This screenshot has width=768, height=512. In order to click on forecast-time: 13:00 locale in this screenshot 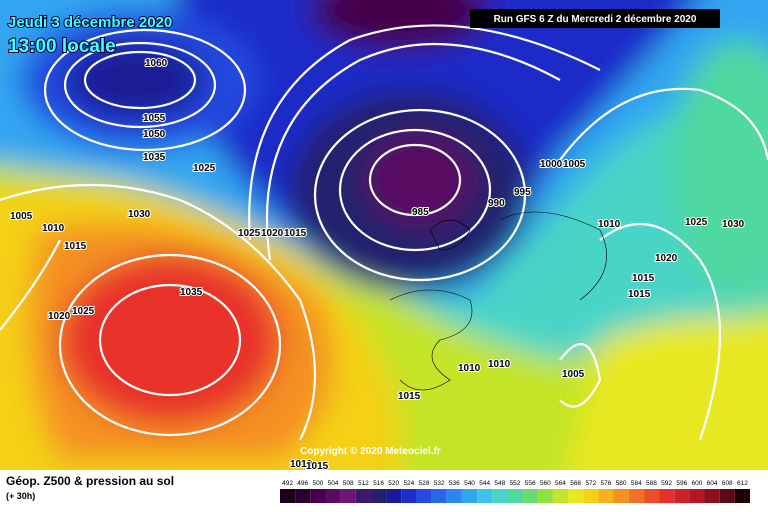, I will do `click(62, 46)`.